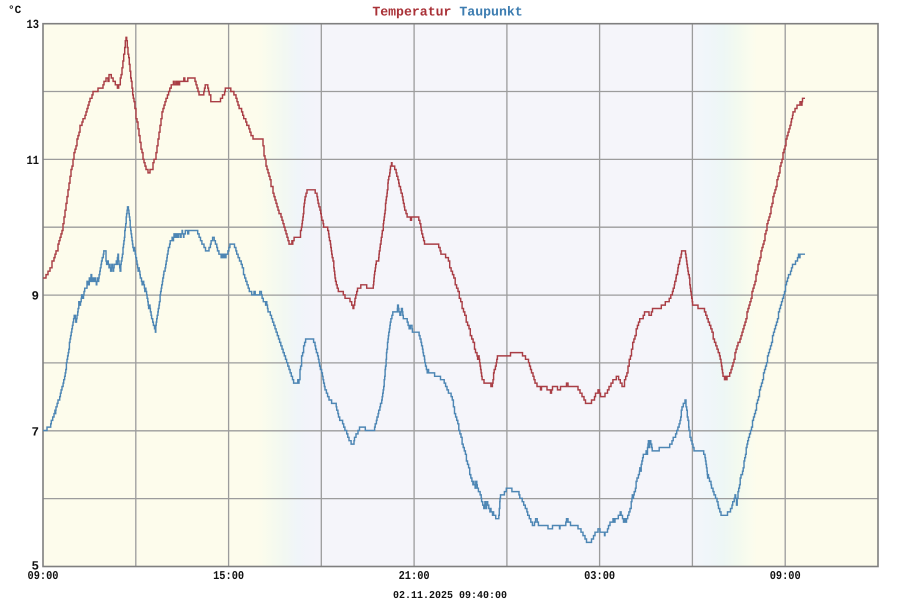 This screenshot has height=600, width=900. I want to click on svg-text: 9, so click(35, 297).